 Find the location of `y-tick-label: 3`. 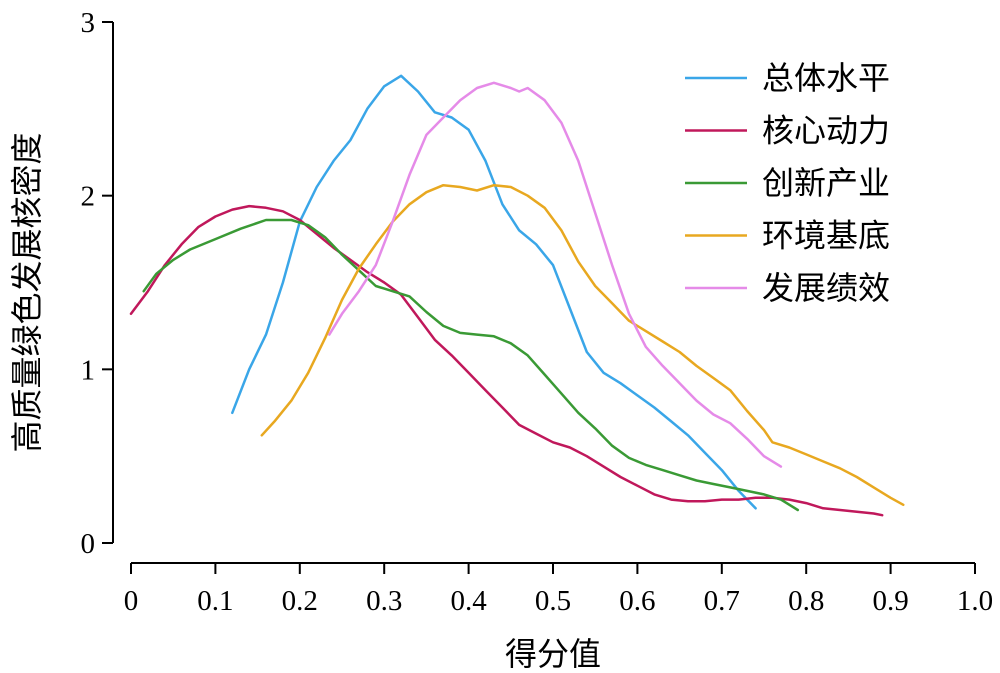

y-tick-label: 3 is located at coordinates (88, 23).